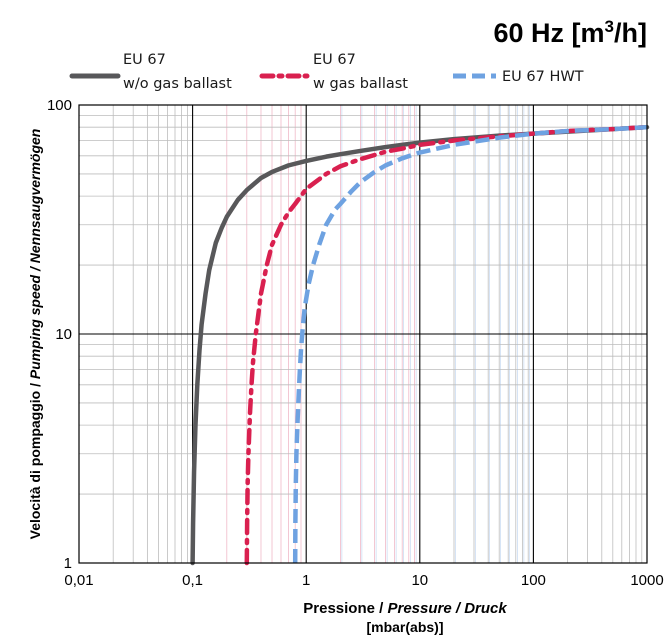 This screenshot has height=637, width=668. What do you see at coordinates (192, 580) in the screenshot?
I see `x-tick-label: 0,1` at bounding box center [192, 580].